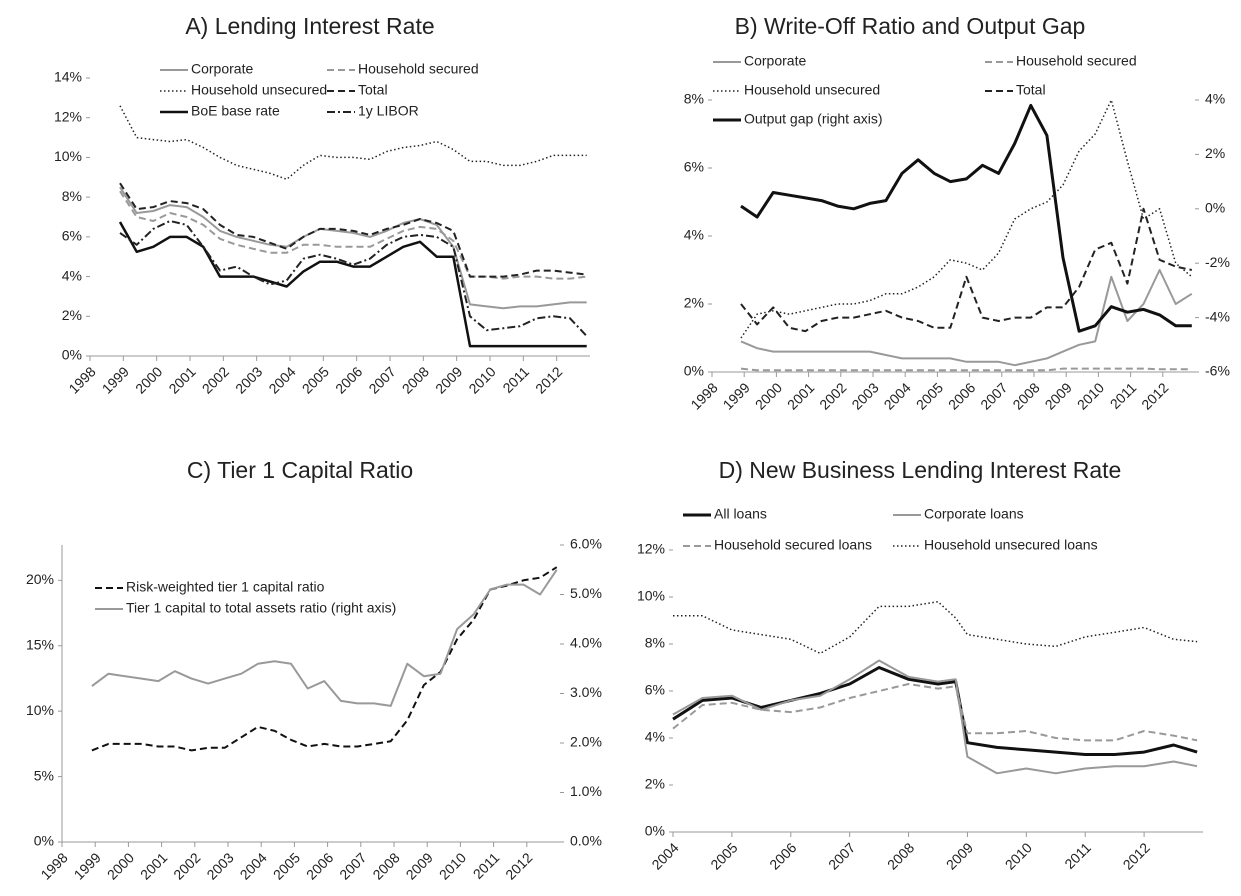 The width and height of the screenshot is (1241, 896). Describe the element at coordinates (813, 119) in the screenshot. I see `legend-label: Output gap (right axis)` at that location.